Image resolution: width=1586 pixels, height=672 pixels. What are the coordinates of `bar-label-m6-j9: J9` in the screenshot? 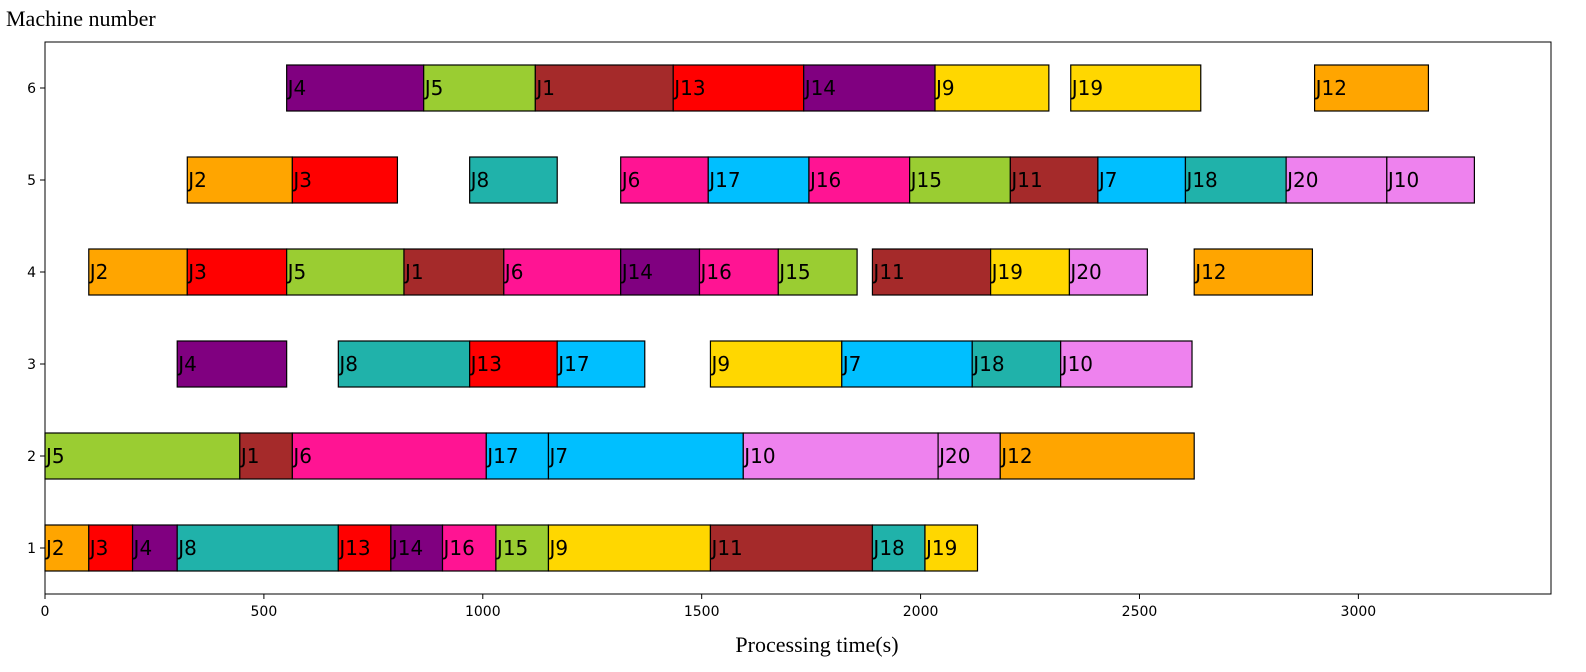 It's located at (944, 88).